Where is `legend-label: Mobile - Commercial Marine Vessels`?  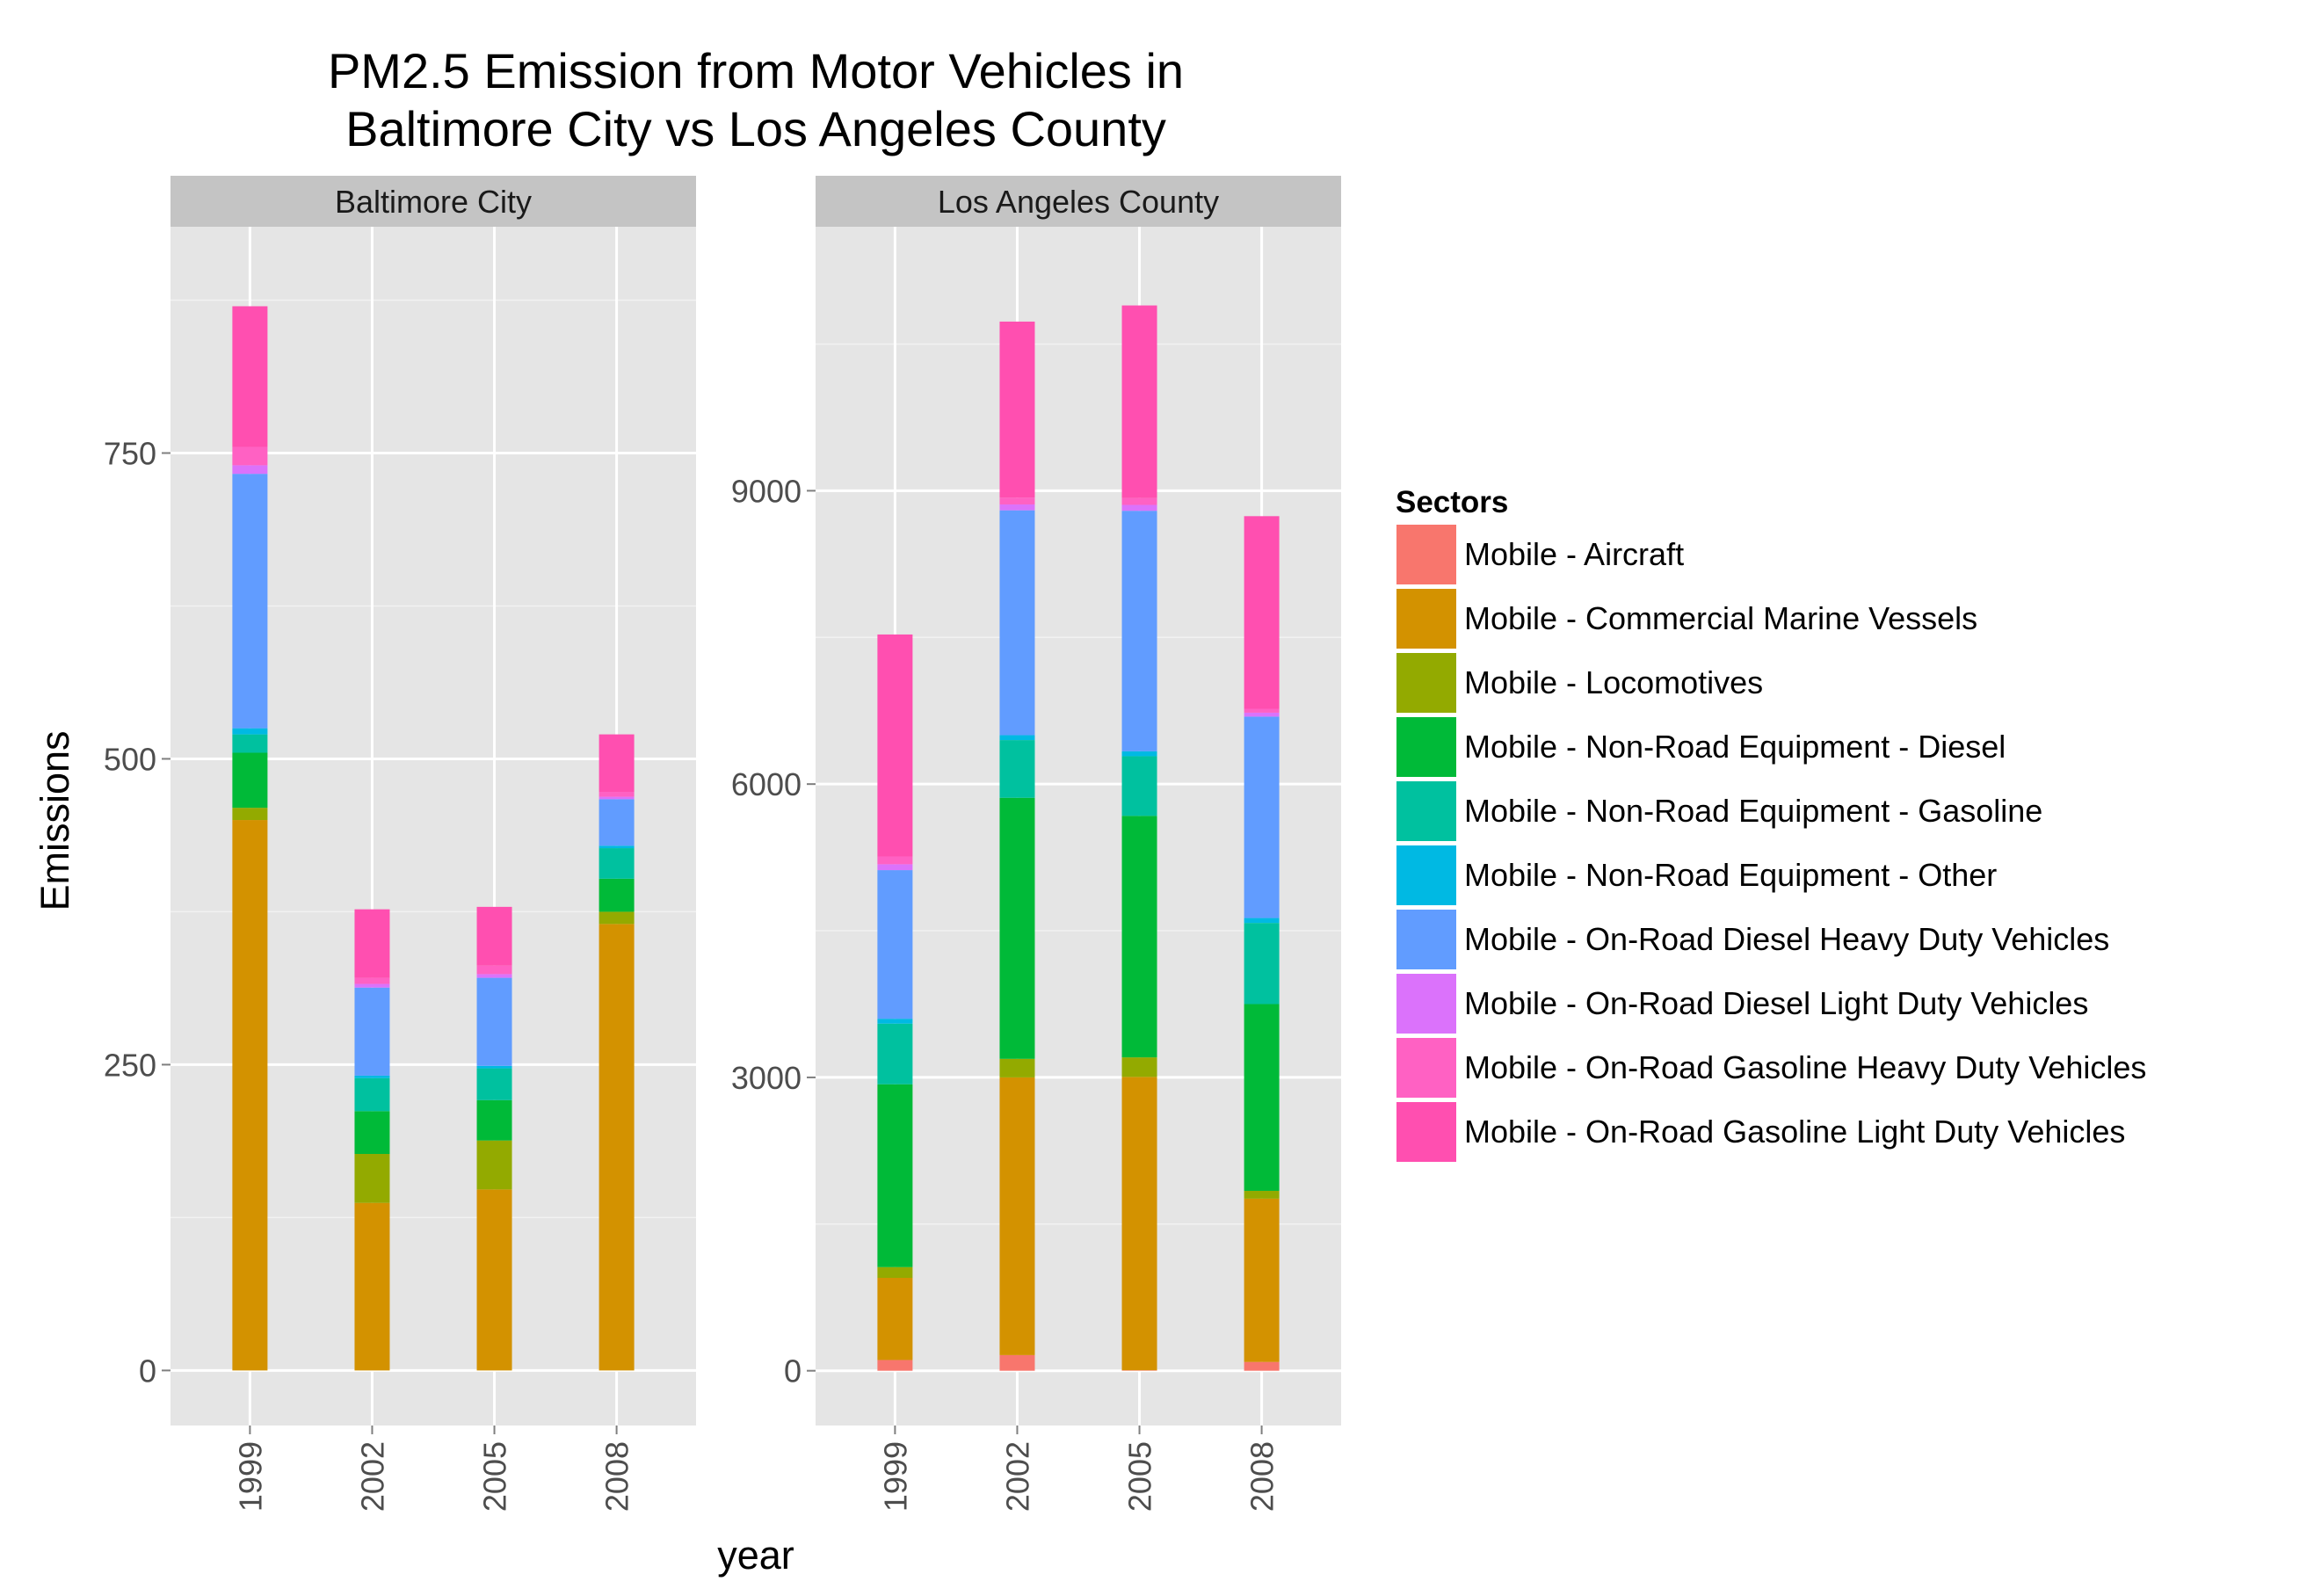 legend-label: Mobile - Commercial Marine Vessels is located at coordinates (1720, 618).